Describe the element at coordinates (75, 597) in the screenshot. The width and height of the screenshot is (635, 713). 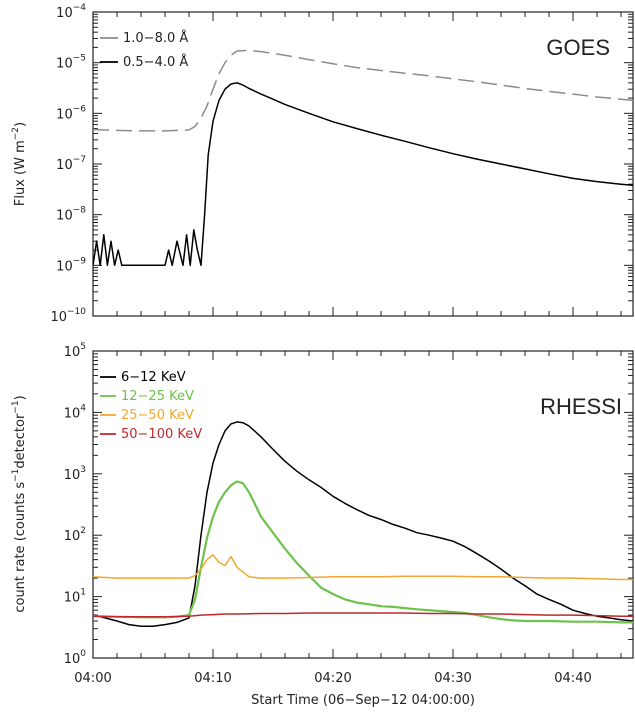
I see `rhessi-y-tick-label: 10¹` at that location.